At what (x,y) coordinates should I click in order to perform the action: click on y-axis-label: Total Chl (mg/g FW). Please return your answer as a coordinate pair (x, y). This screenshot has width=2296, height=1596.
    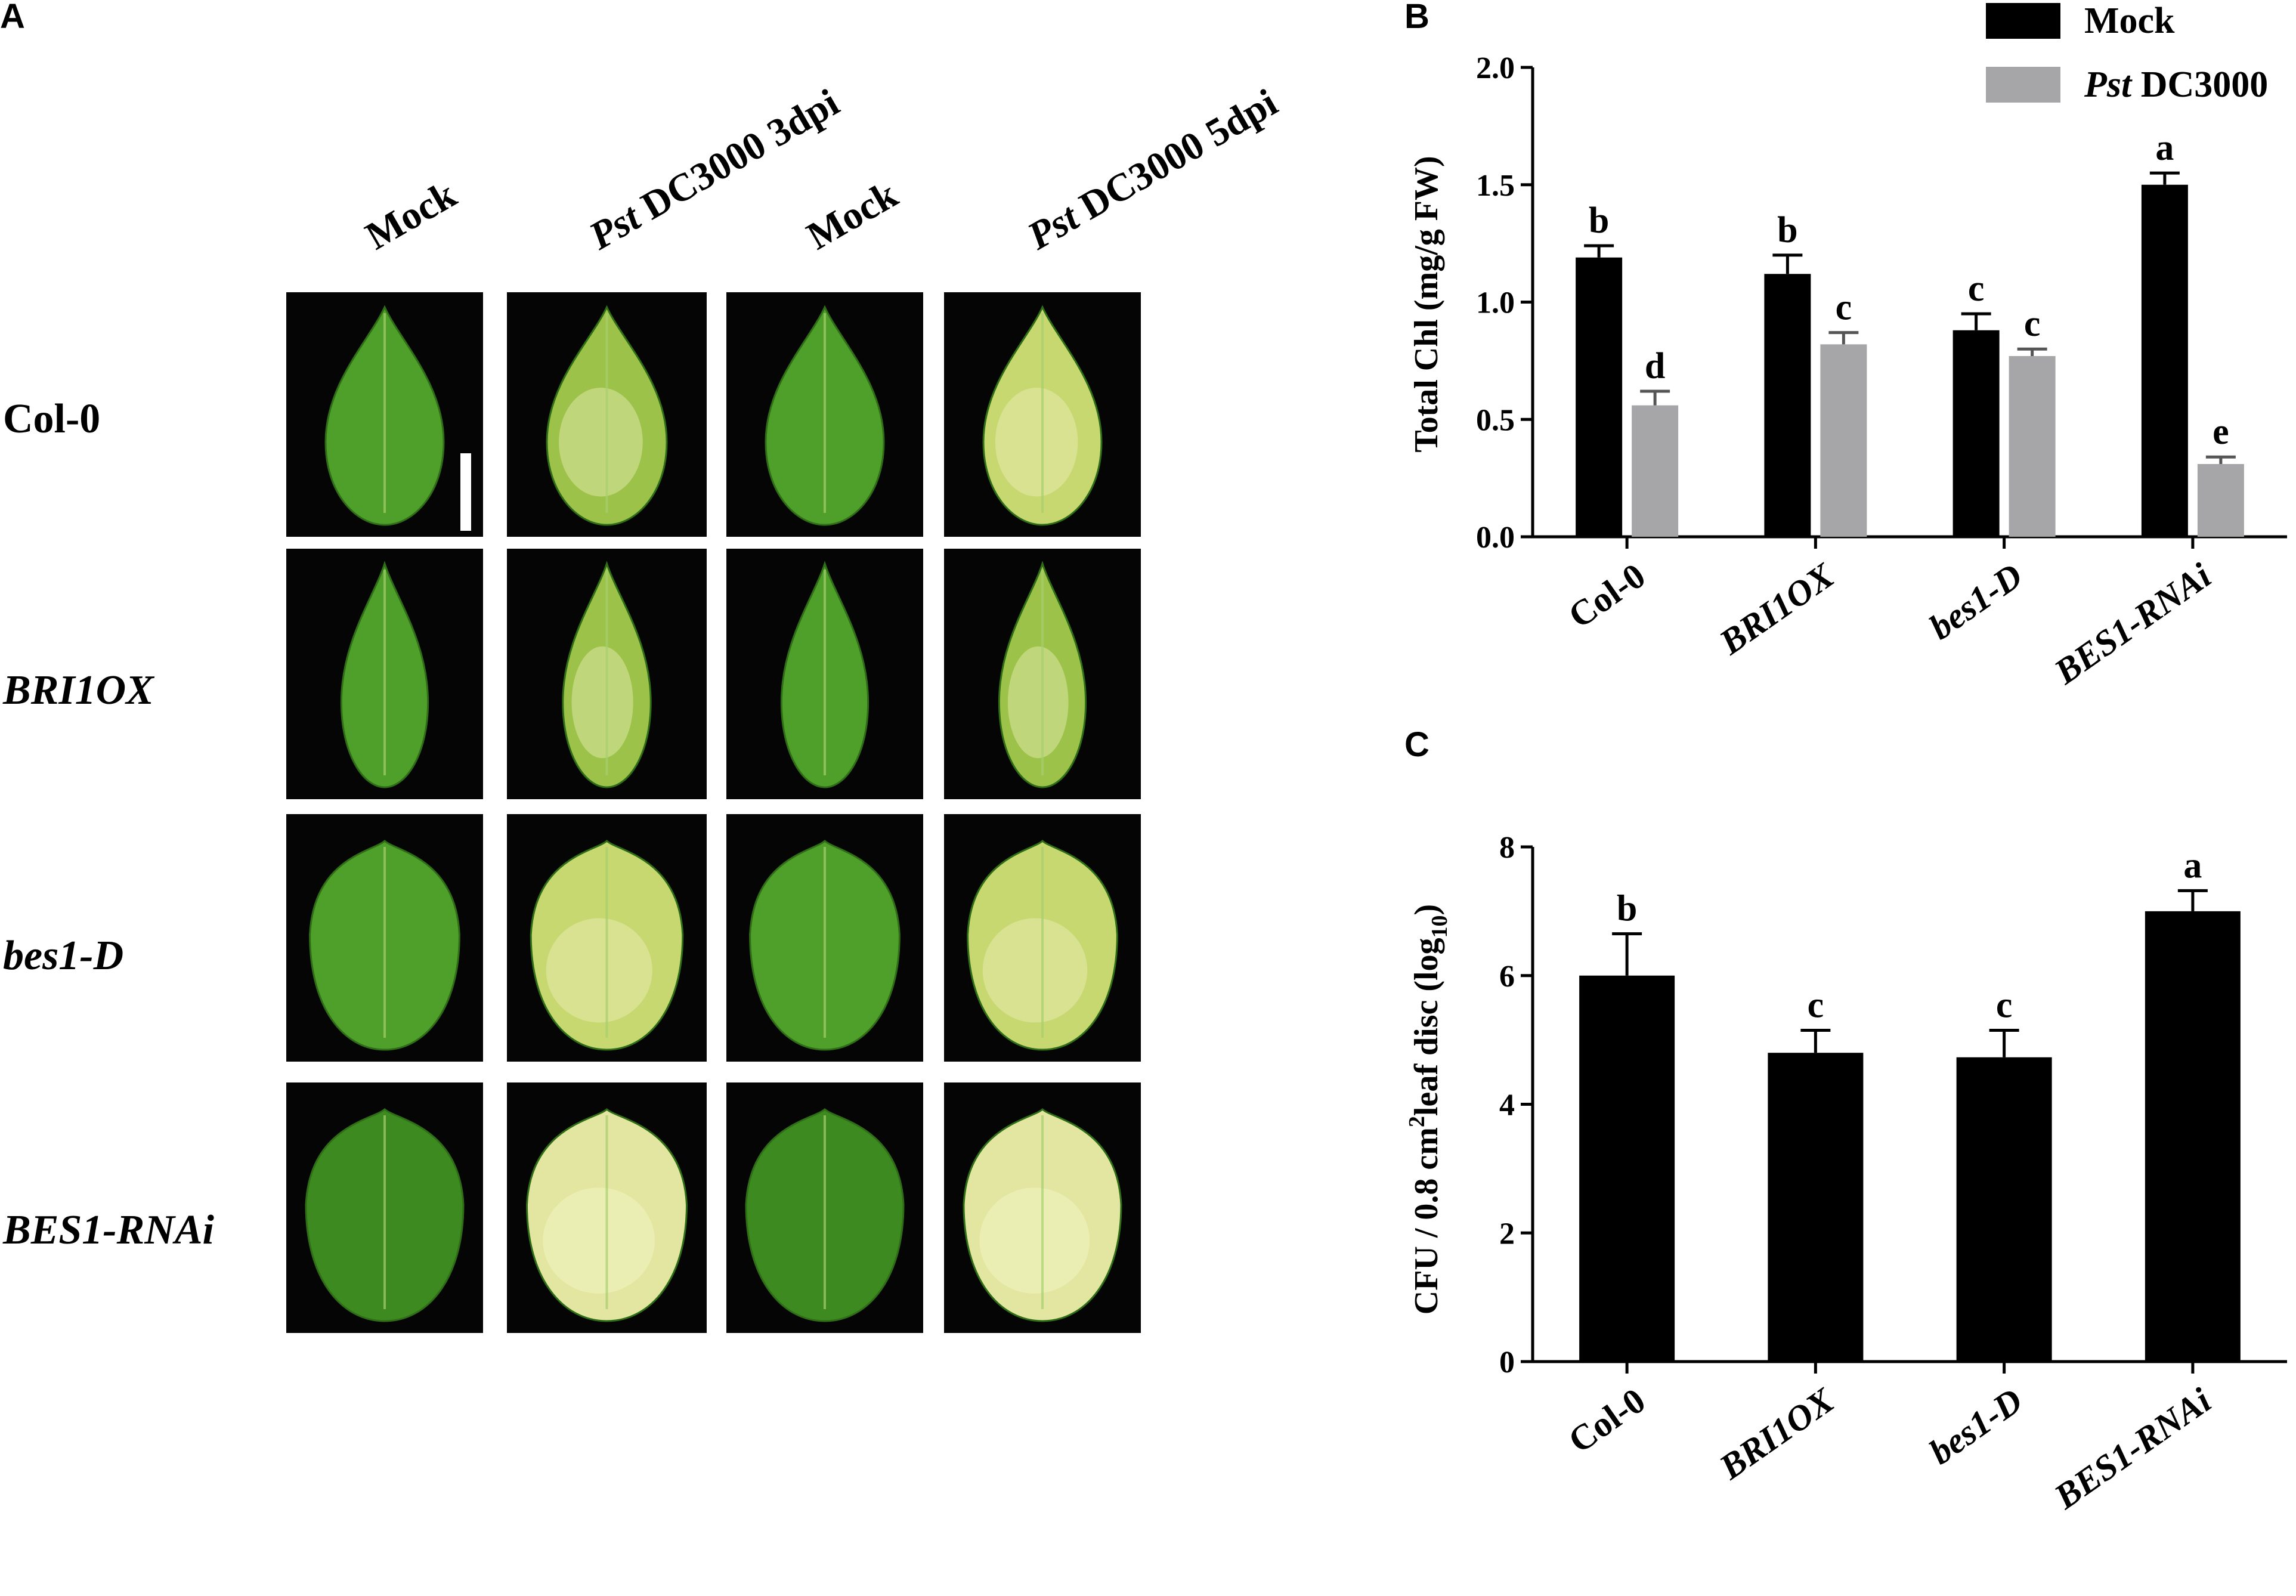
    Looking at the image, I should click on (1426, 304).